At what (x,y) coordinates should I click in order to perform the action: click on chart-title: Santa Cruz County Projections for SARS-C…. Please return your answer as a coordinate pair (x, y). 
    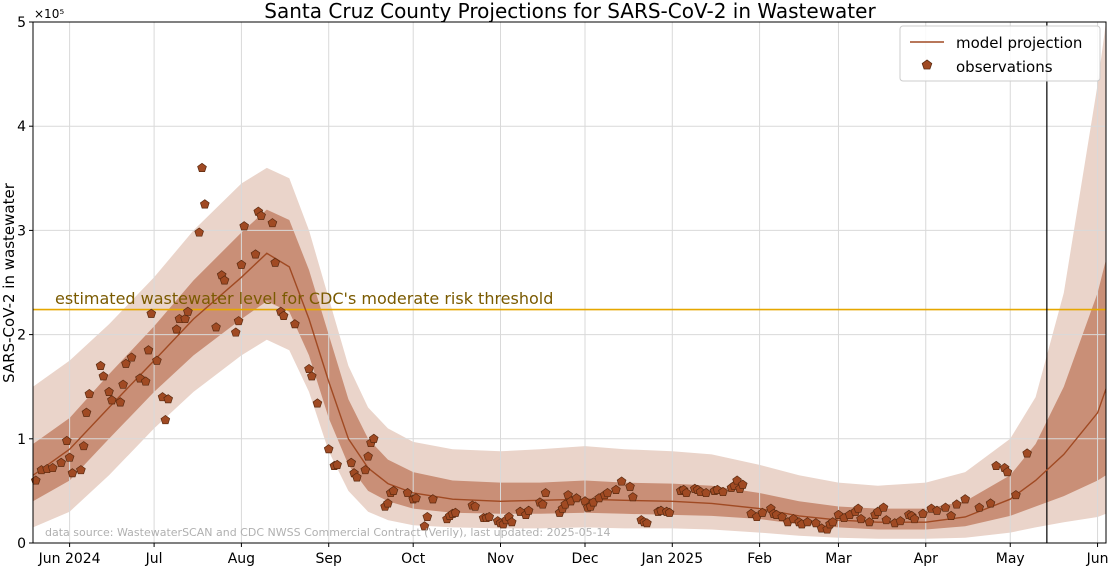
    Looking at the image, I should click on (570, 11).